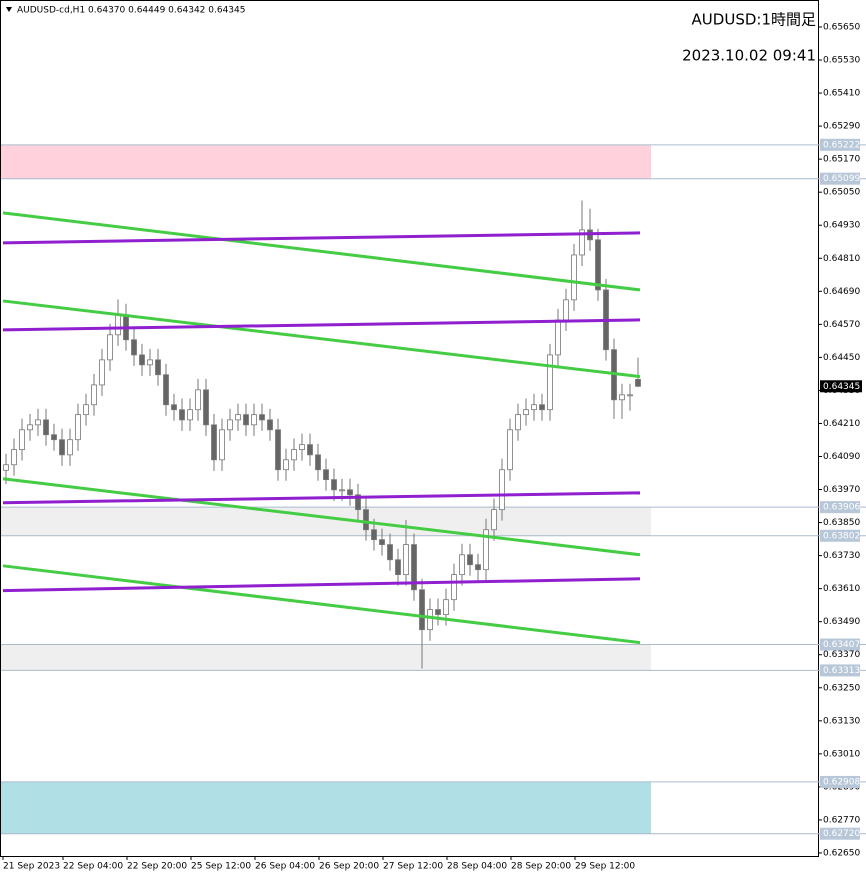 The width and height of the screenshot is (866, 876). Describe the element at coordinates (605, 867) in the screenshot. I see `x-tick-label: 29 Sep 12:00` at that location.